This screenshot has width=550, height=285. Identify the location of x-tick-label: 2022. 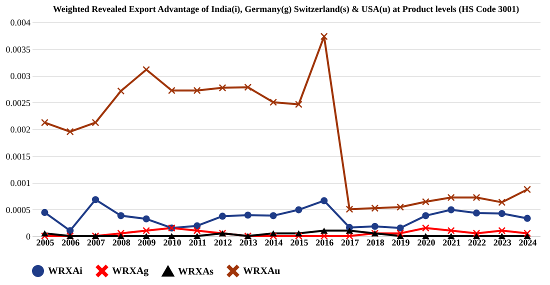
(477, 243).